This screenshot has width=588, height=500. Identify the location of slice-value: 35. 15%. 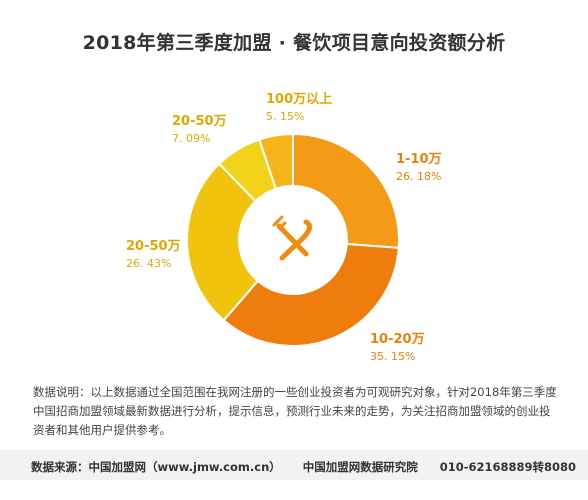
(392, 356).